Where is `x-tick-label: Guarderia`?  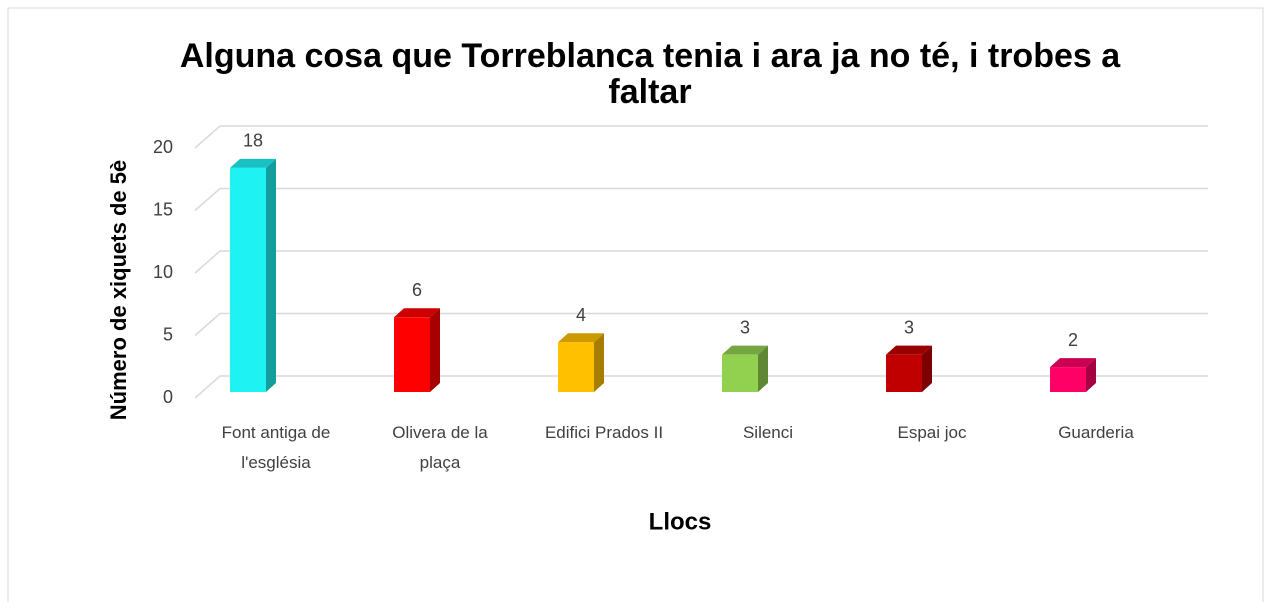 x-tick-label: Guarderia is located at coordinates (1096, 432).